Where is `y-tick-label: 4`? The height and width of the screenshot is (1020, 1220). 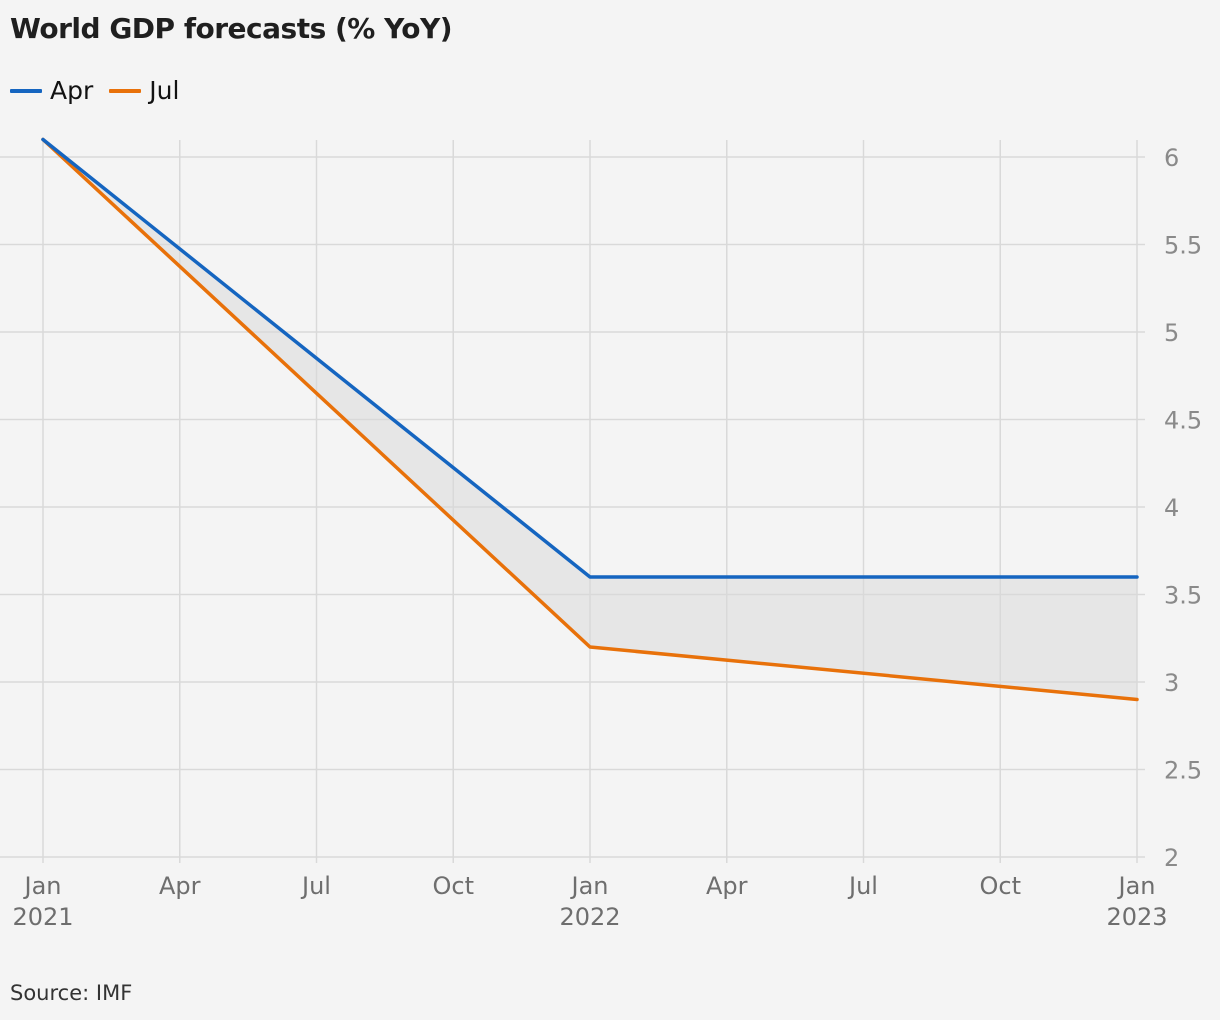 y-tick-label: 4 is located at coordinates (1171, 508).